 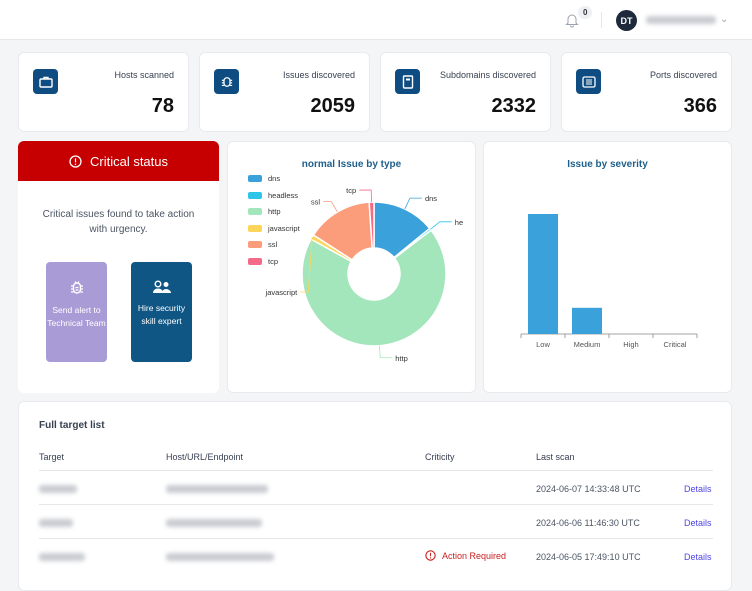 I want to click on bar-chart: Low Medium High Critical, so click(x=609, y=281).